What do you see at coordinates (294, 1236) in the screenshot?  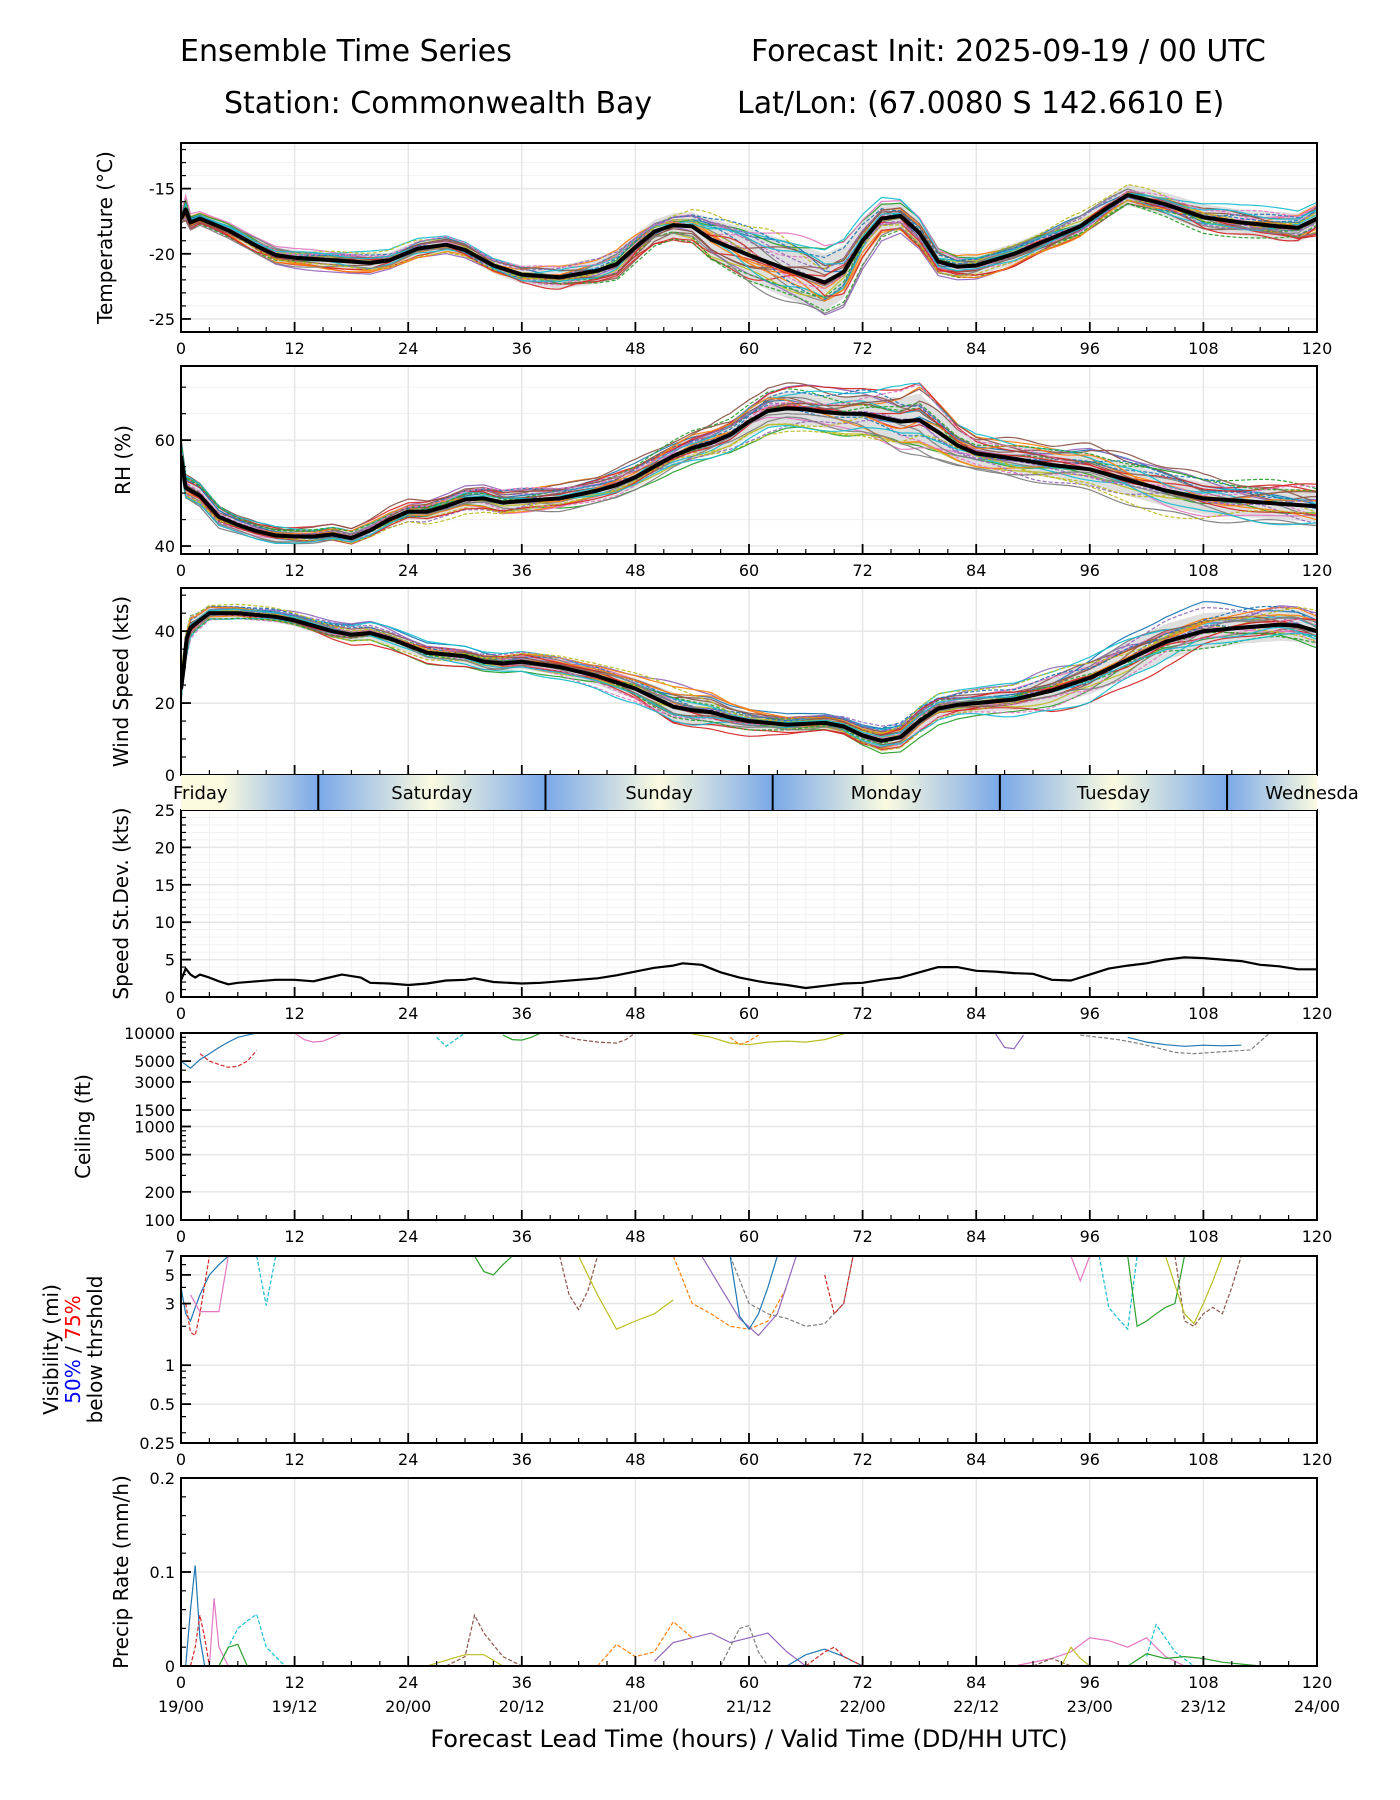 I see `x-tick-label: 12` at bounding box center [294, 1236].